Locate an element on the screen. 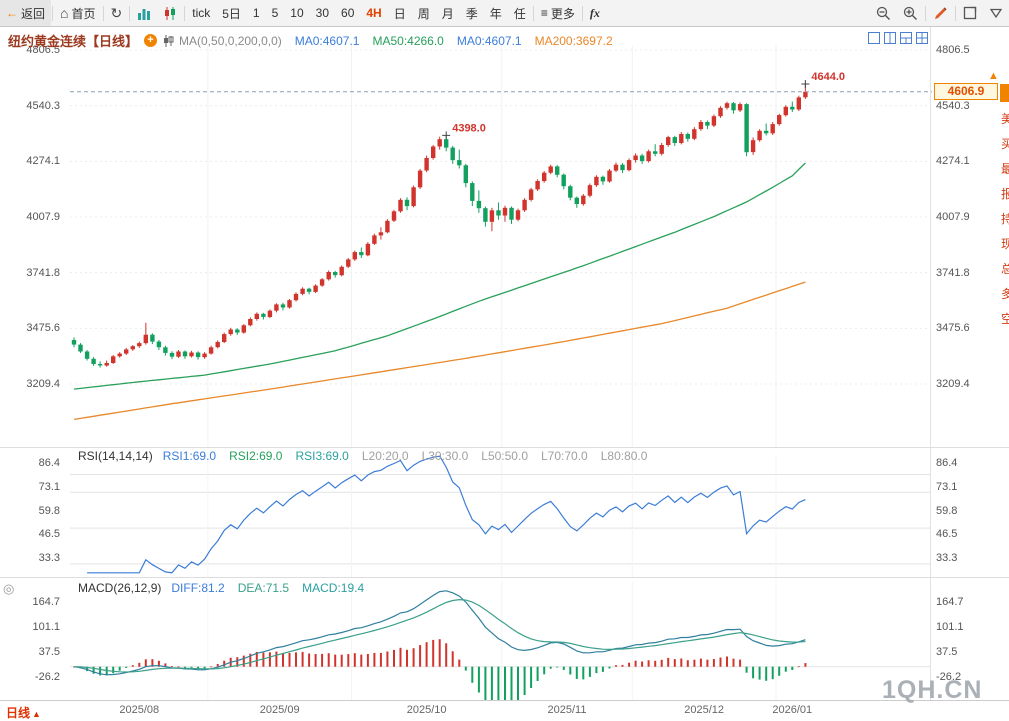  macd-value-1: DEA:71.5 is located at coordinates (263, 588).